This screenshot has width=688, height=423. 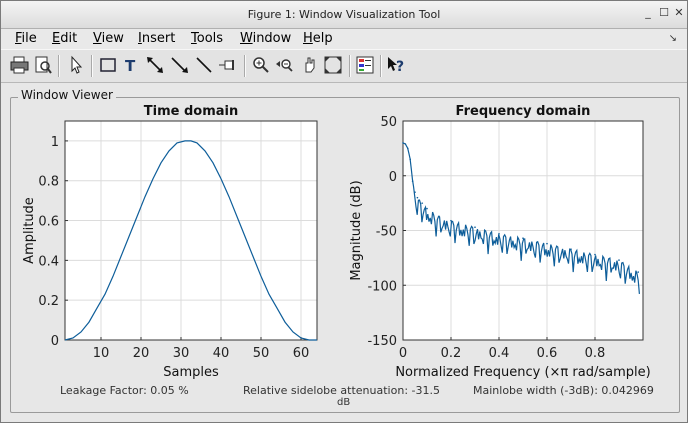 I want to click on pointer-icon, so click(x=76, y=65).